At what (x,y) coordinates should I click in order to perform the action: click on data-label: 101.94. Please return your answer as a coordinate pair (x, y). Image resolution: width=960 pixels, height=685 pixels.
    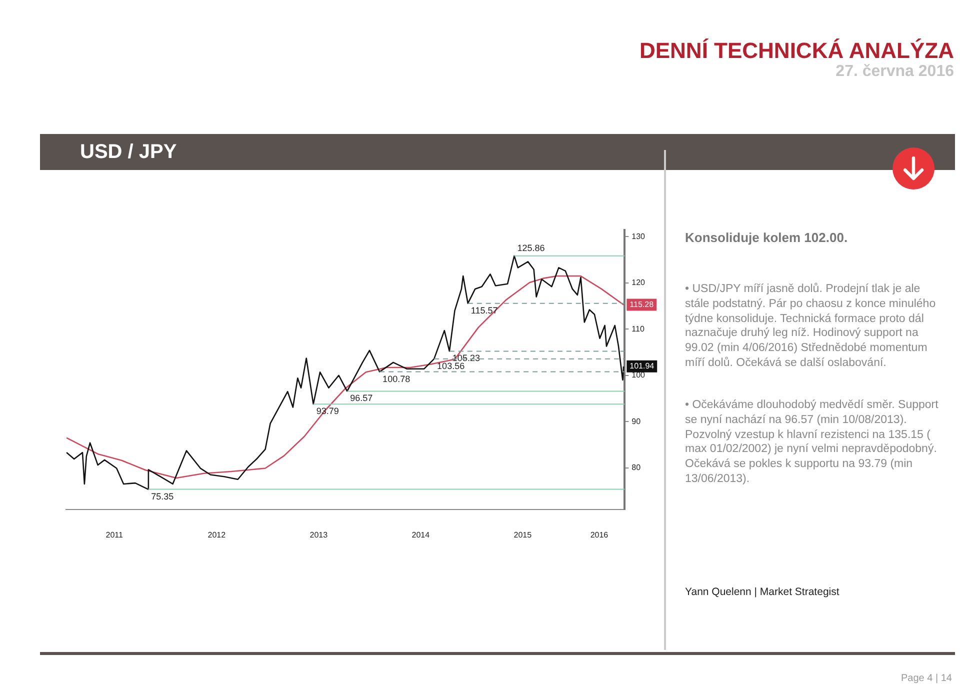
    Looking at the image, I should click on (642, 366).